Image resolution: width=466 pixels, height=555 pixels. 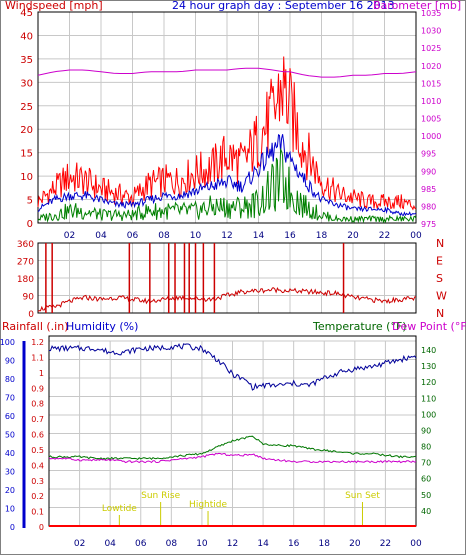 What do you see at coordinates (227, 175) in the screenshot?
I see `series-average-line` at bounding box center [227, 175].